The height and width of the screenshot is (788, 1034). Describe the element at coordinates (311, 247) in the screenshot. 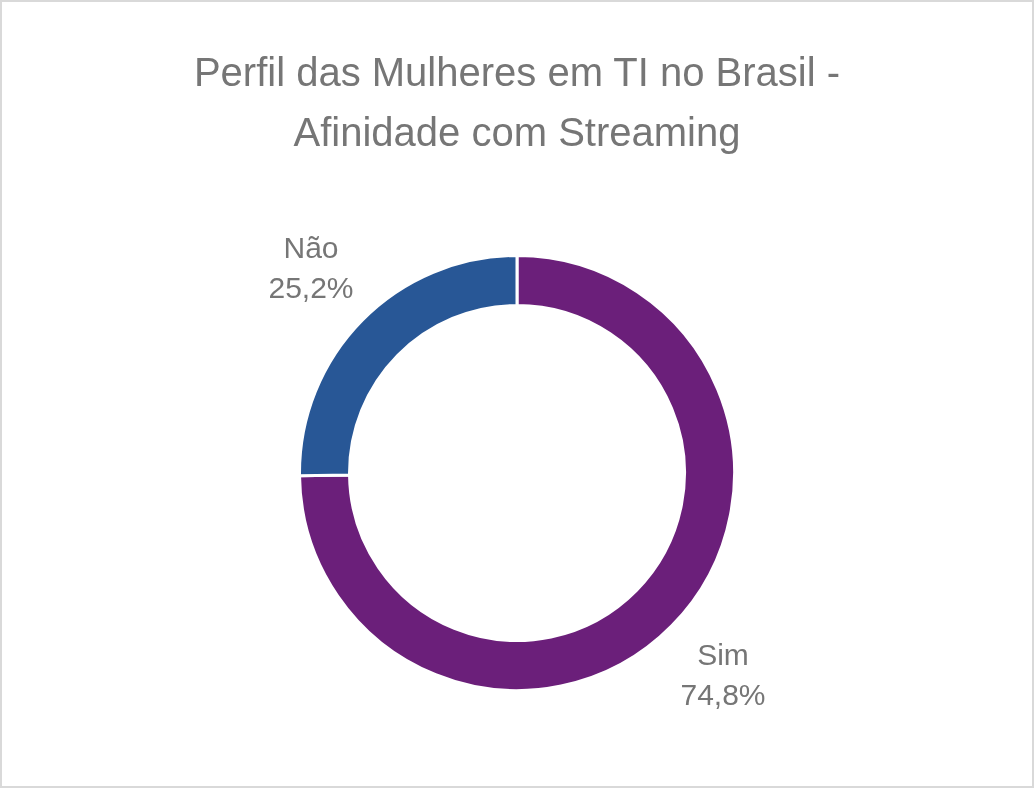

I see `slice-label: Não` at that location.